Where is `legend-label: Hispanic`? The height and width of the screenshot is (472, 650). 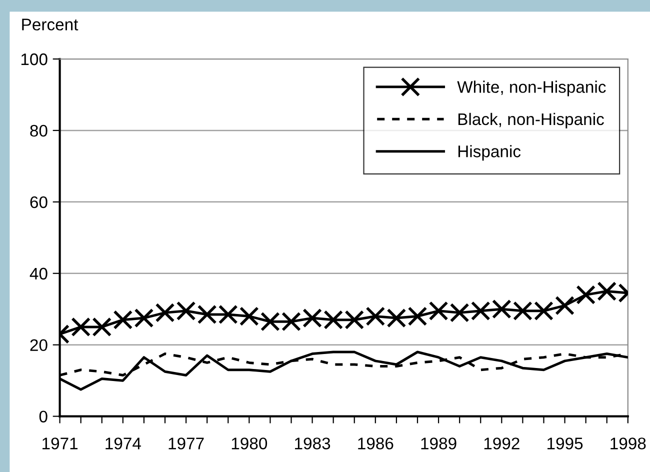 legend-label: Hispanic is located at coordinates (489, 153).